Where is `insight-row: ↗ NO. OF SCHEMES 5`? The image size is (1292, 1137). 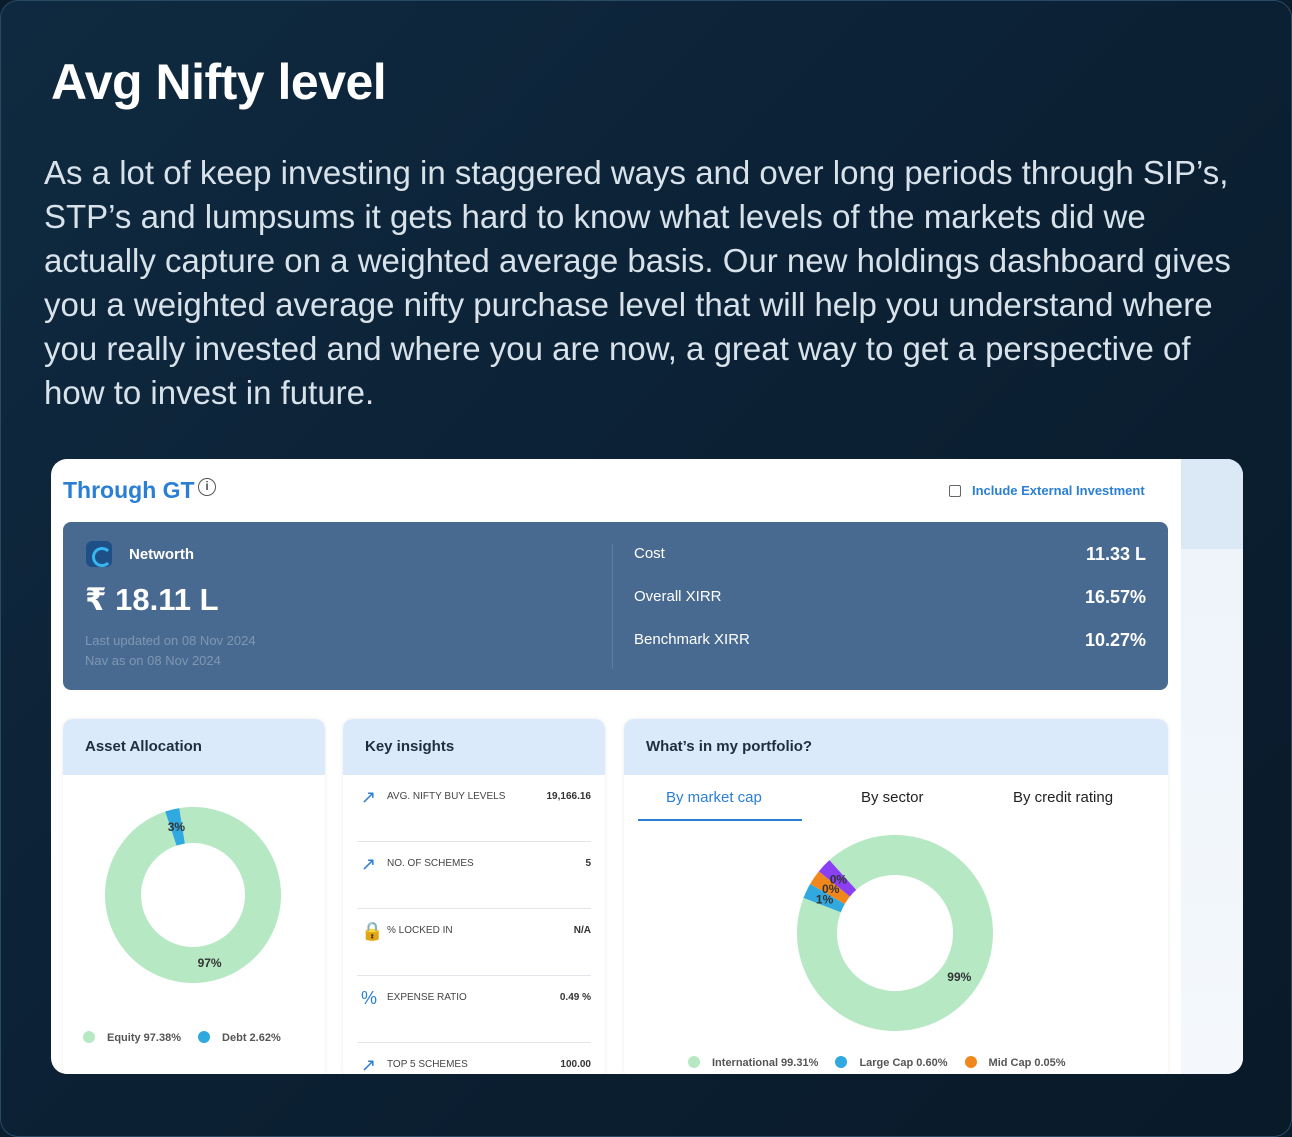
insight-row: ↗ NO. OF SCHEMES 5 is located at coordinates (474, 875).